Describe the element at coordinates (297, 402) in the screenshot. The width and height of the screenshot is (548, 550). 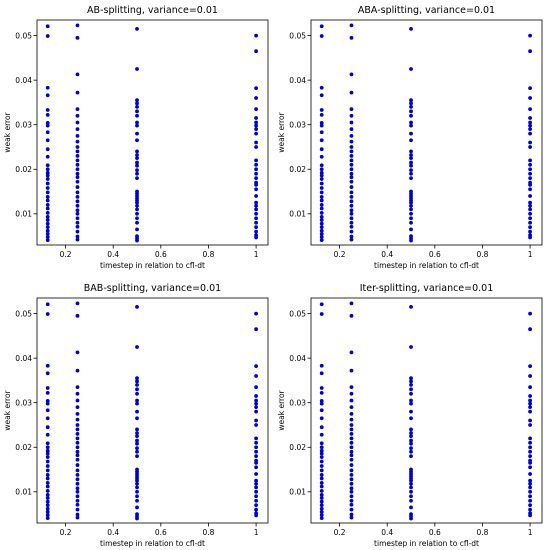
I see `y-tick-label: 0.03` at that location.